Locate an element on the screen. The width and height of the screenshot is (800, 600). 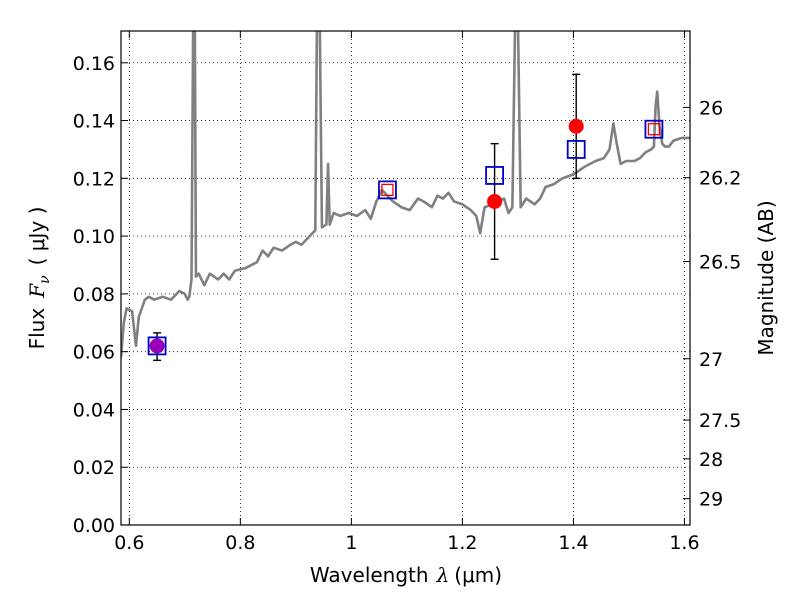
right-tick-label: 26.5 is located at coordinates (720, 263).